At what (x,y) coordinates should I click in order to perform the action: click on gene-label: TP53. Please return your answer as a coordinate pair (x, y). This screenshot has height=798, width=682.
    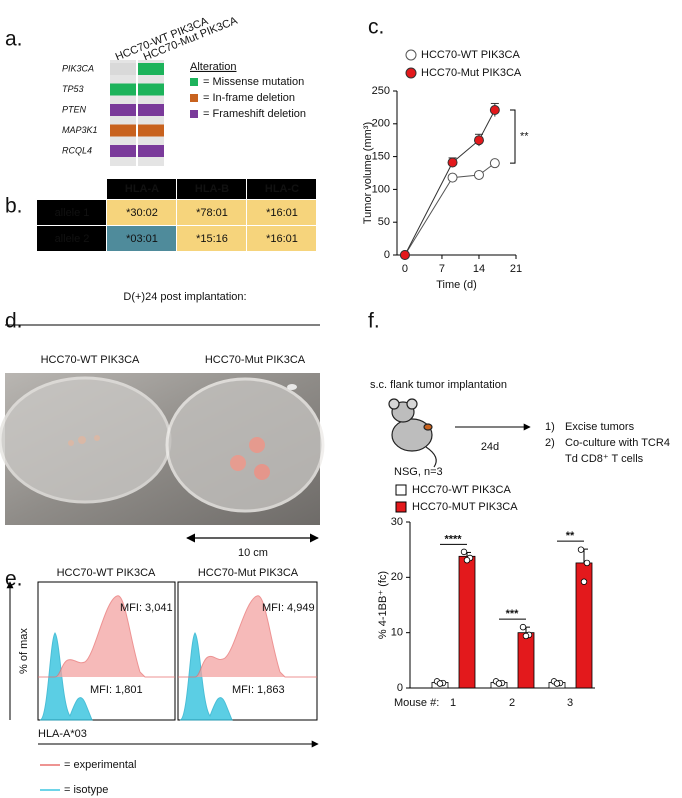
    Looking at the image, I should click on (73, 89).